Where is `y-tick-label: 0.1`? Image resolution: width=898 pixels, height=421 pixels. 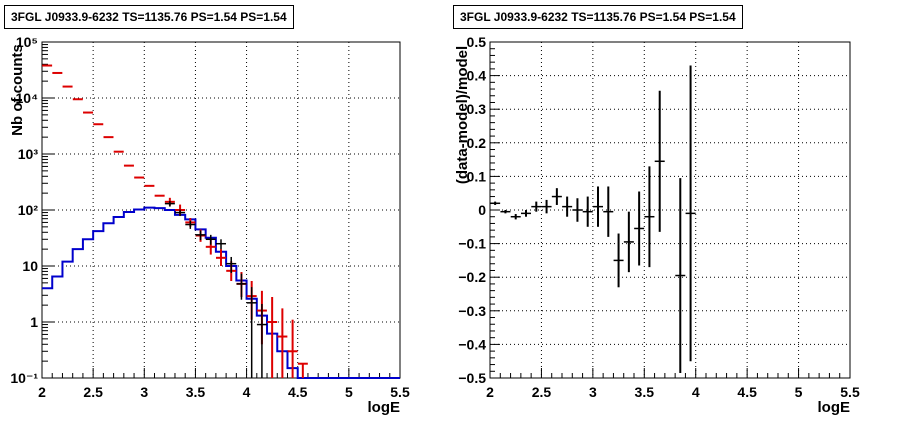
y-tick-label: 0.1 is located at coordinates (477, 176).